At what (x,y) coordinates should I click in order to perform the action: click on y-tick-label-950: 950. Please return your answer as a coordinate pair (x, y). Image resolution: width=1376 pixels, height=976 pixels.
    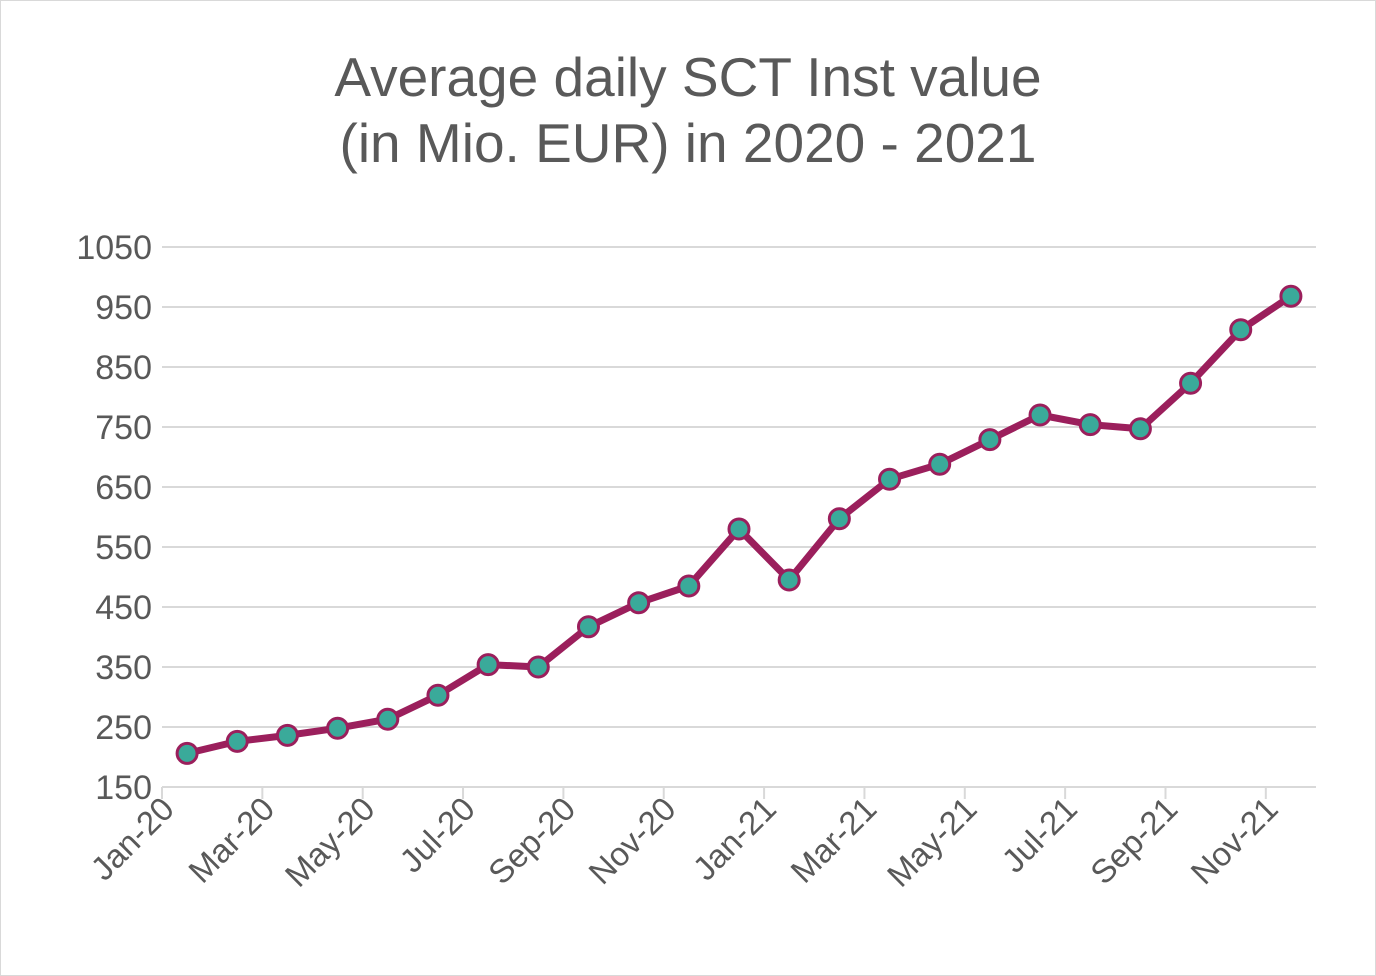
    Looking at the image, I should click on (123, 308).